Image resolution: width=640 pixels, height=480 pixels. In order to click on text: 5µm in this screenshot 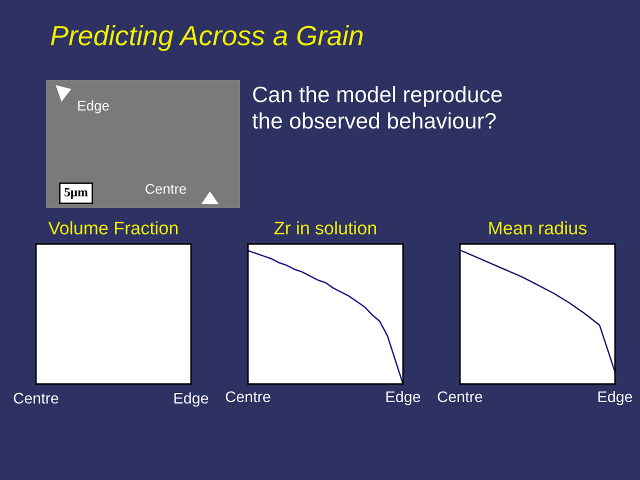, I will do `click(76, 193)`.